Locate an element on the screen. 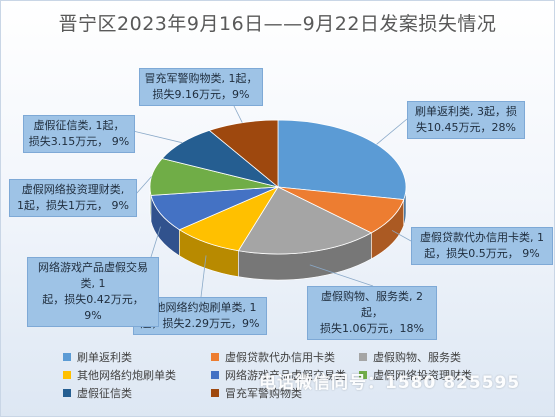  callout-junjing: 冒充军警购物类, 1起， 损失9.16万元，9% is located at coordinates (201, 87).